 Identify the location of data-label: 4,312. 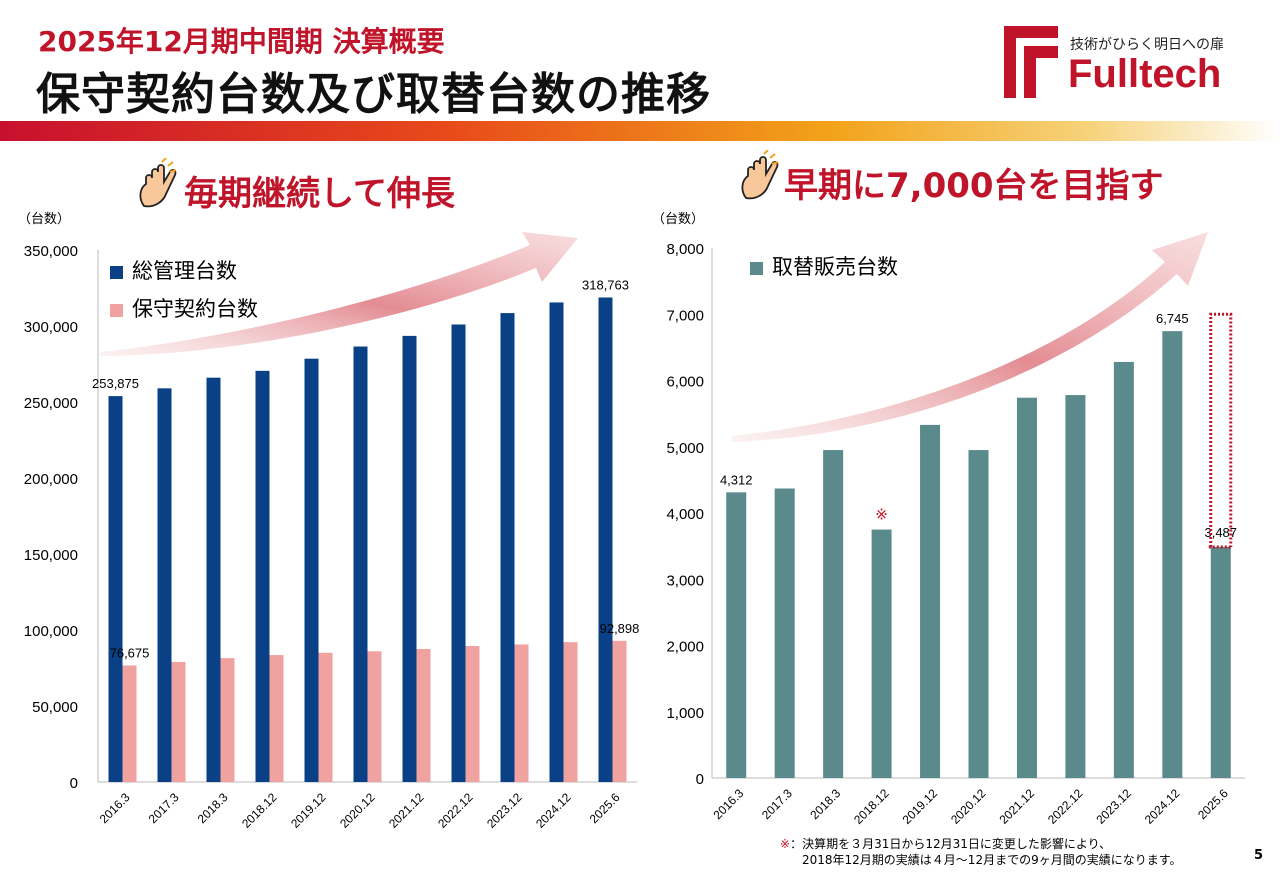
(736, 479).